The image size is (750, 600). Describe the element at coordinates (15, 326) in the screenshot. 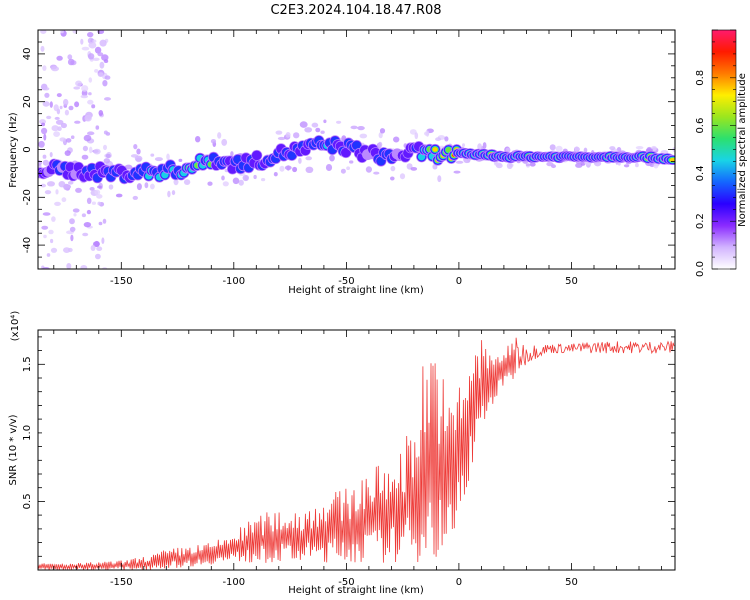

I see `snr-y-multiplier: (x10⁴)` at that location.